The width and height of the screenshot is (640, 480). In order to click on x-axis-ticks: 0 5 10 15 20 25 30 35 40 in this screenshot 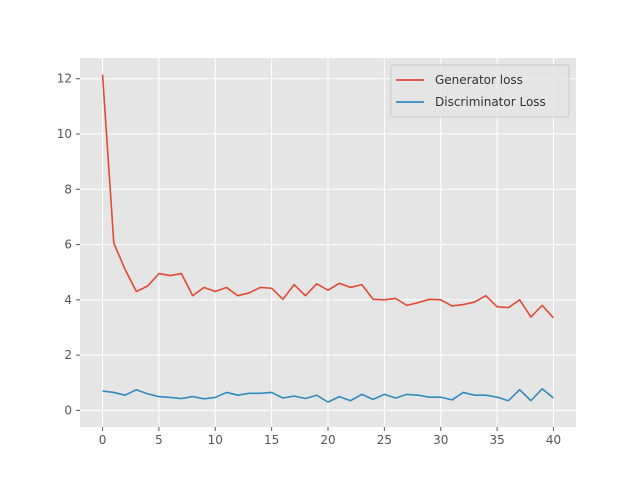, I will do `click(330, 437)`.